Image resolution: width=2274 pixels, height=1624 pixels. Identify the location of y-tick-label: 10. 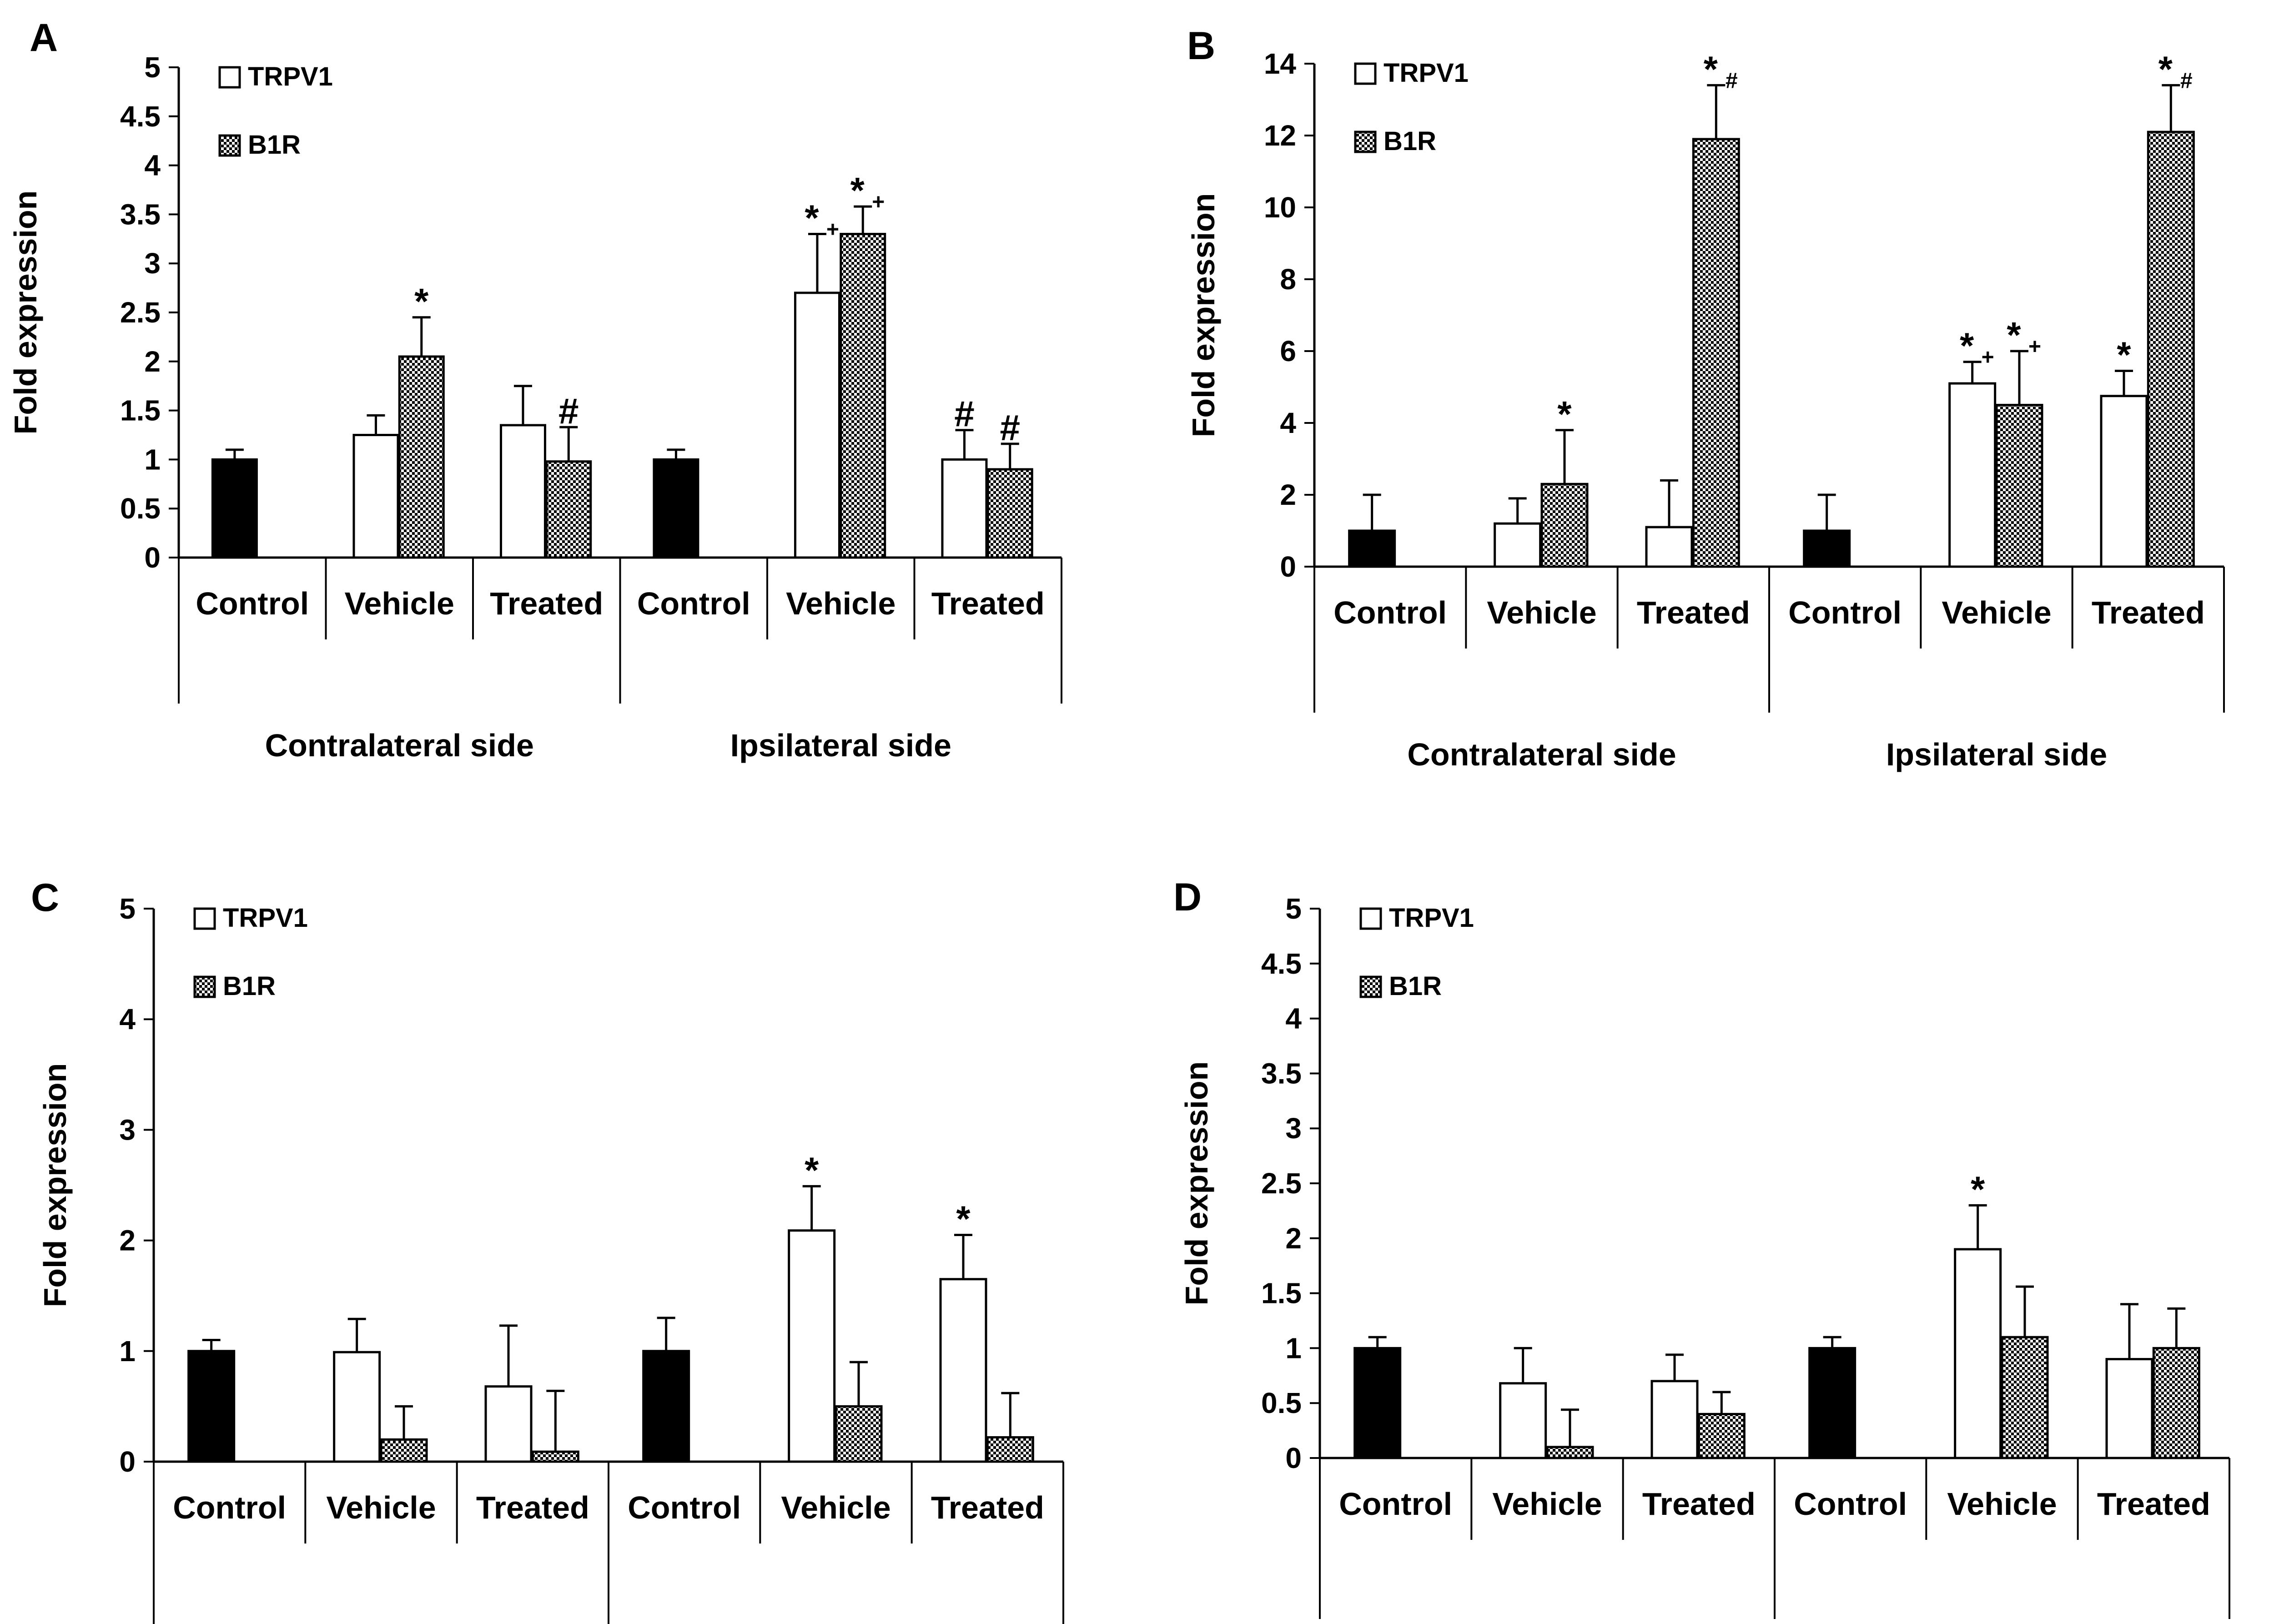
(1280, 207).